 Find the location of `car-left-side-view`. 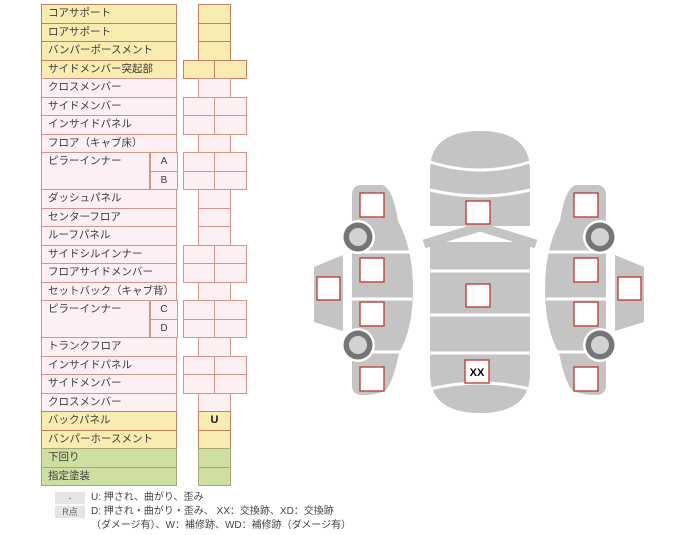

car-left-side-view is located at coordinates (363, 290).